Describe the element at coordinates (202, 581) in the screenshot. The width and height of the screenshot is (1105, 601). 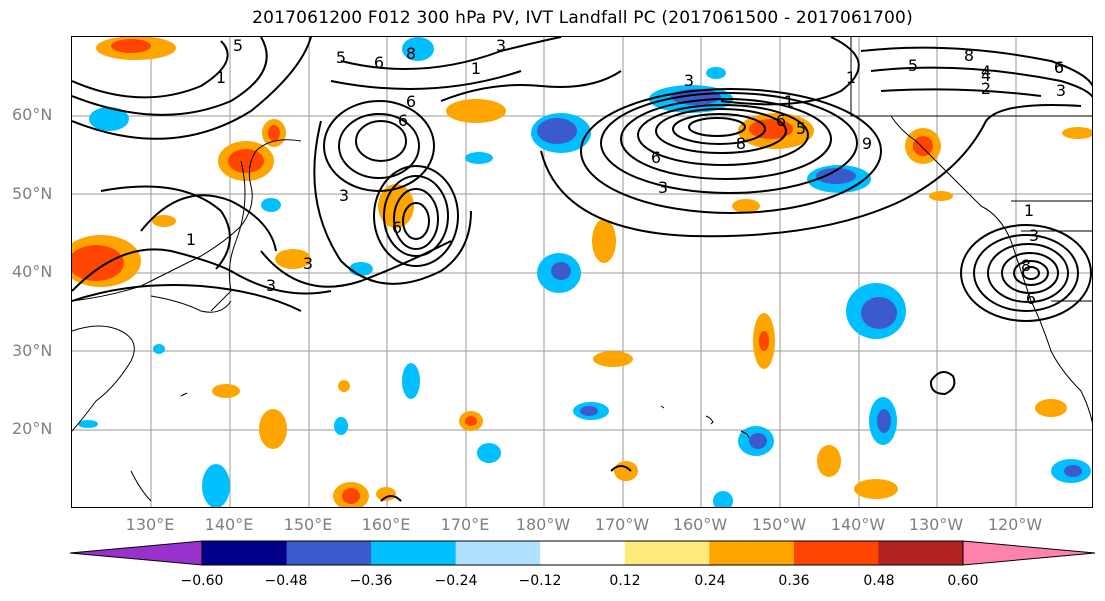
I see `colorbar-tick: −0.60` at that location.